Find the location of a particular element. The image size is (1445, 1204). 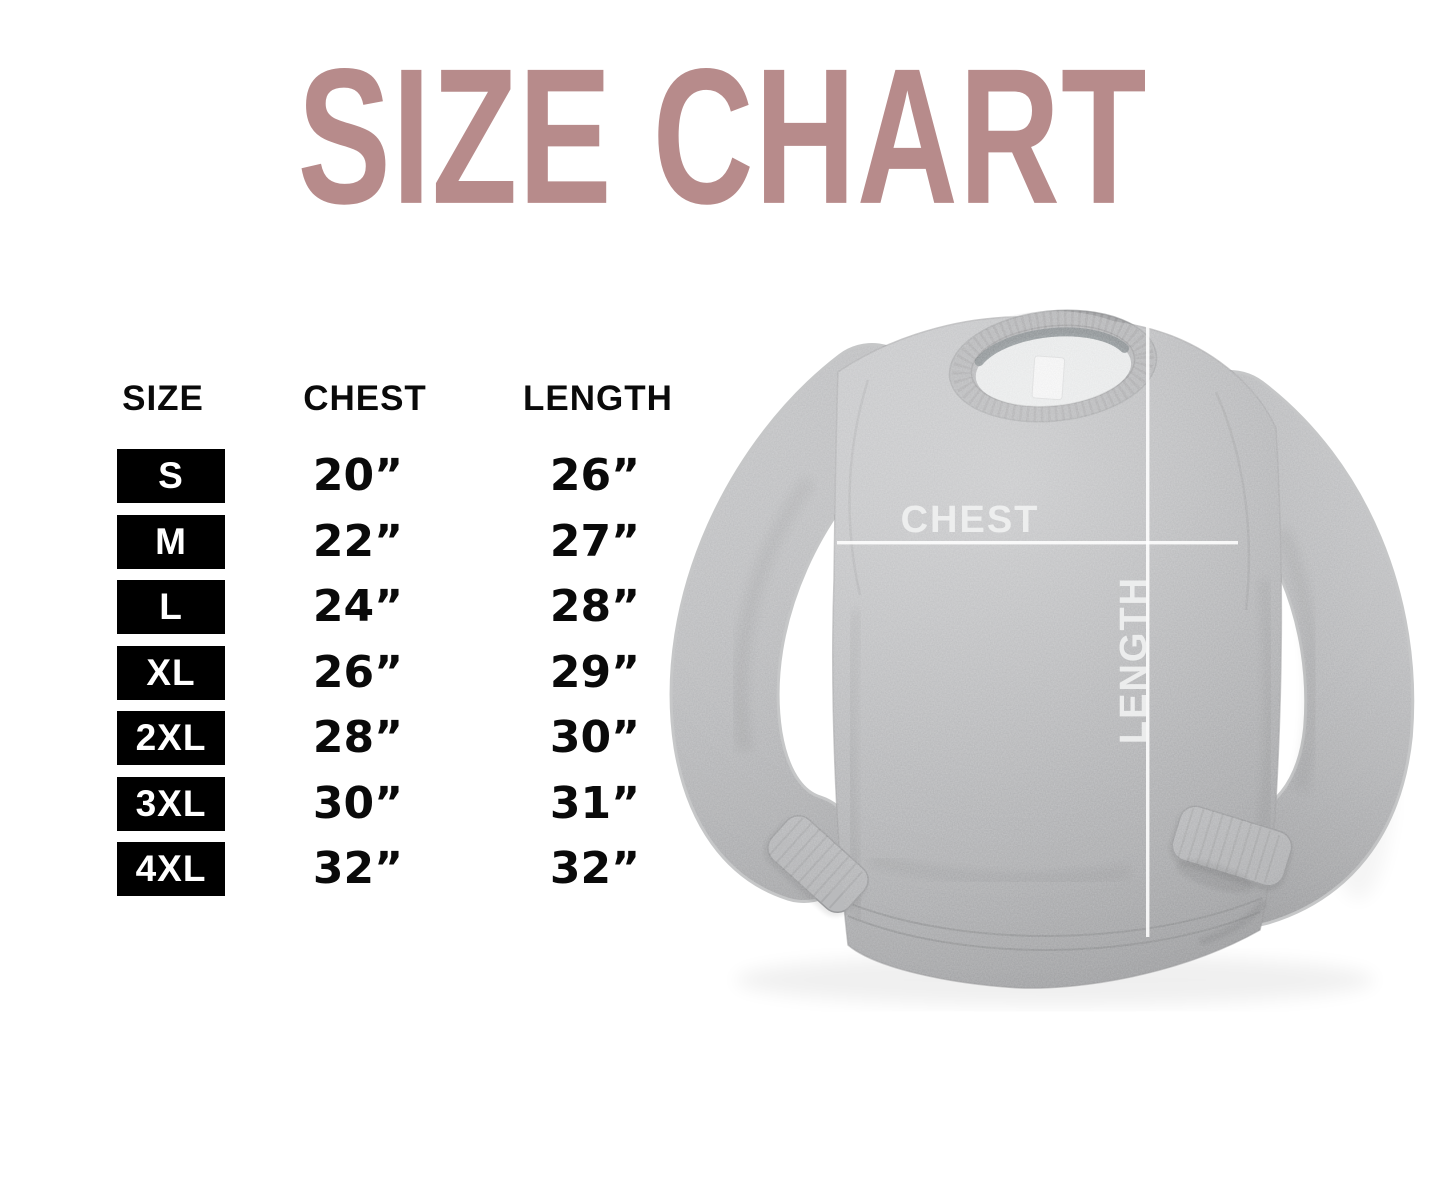

size-badge: 3XL is located at coordinates (171, 804).